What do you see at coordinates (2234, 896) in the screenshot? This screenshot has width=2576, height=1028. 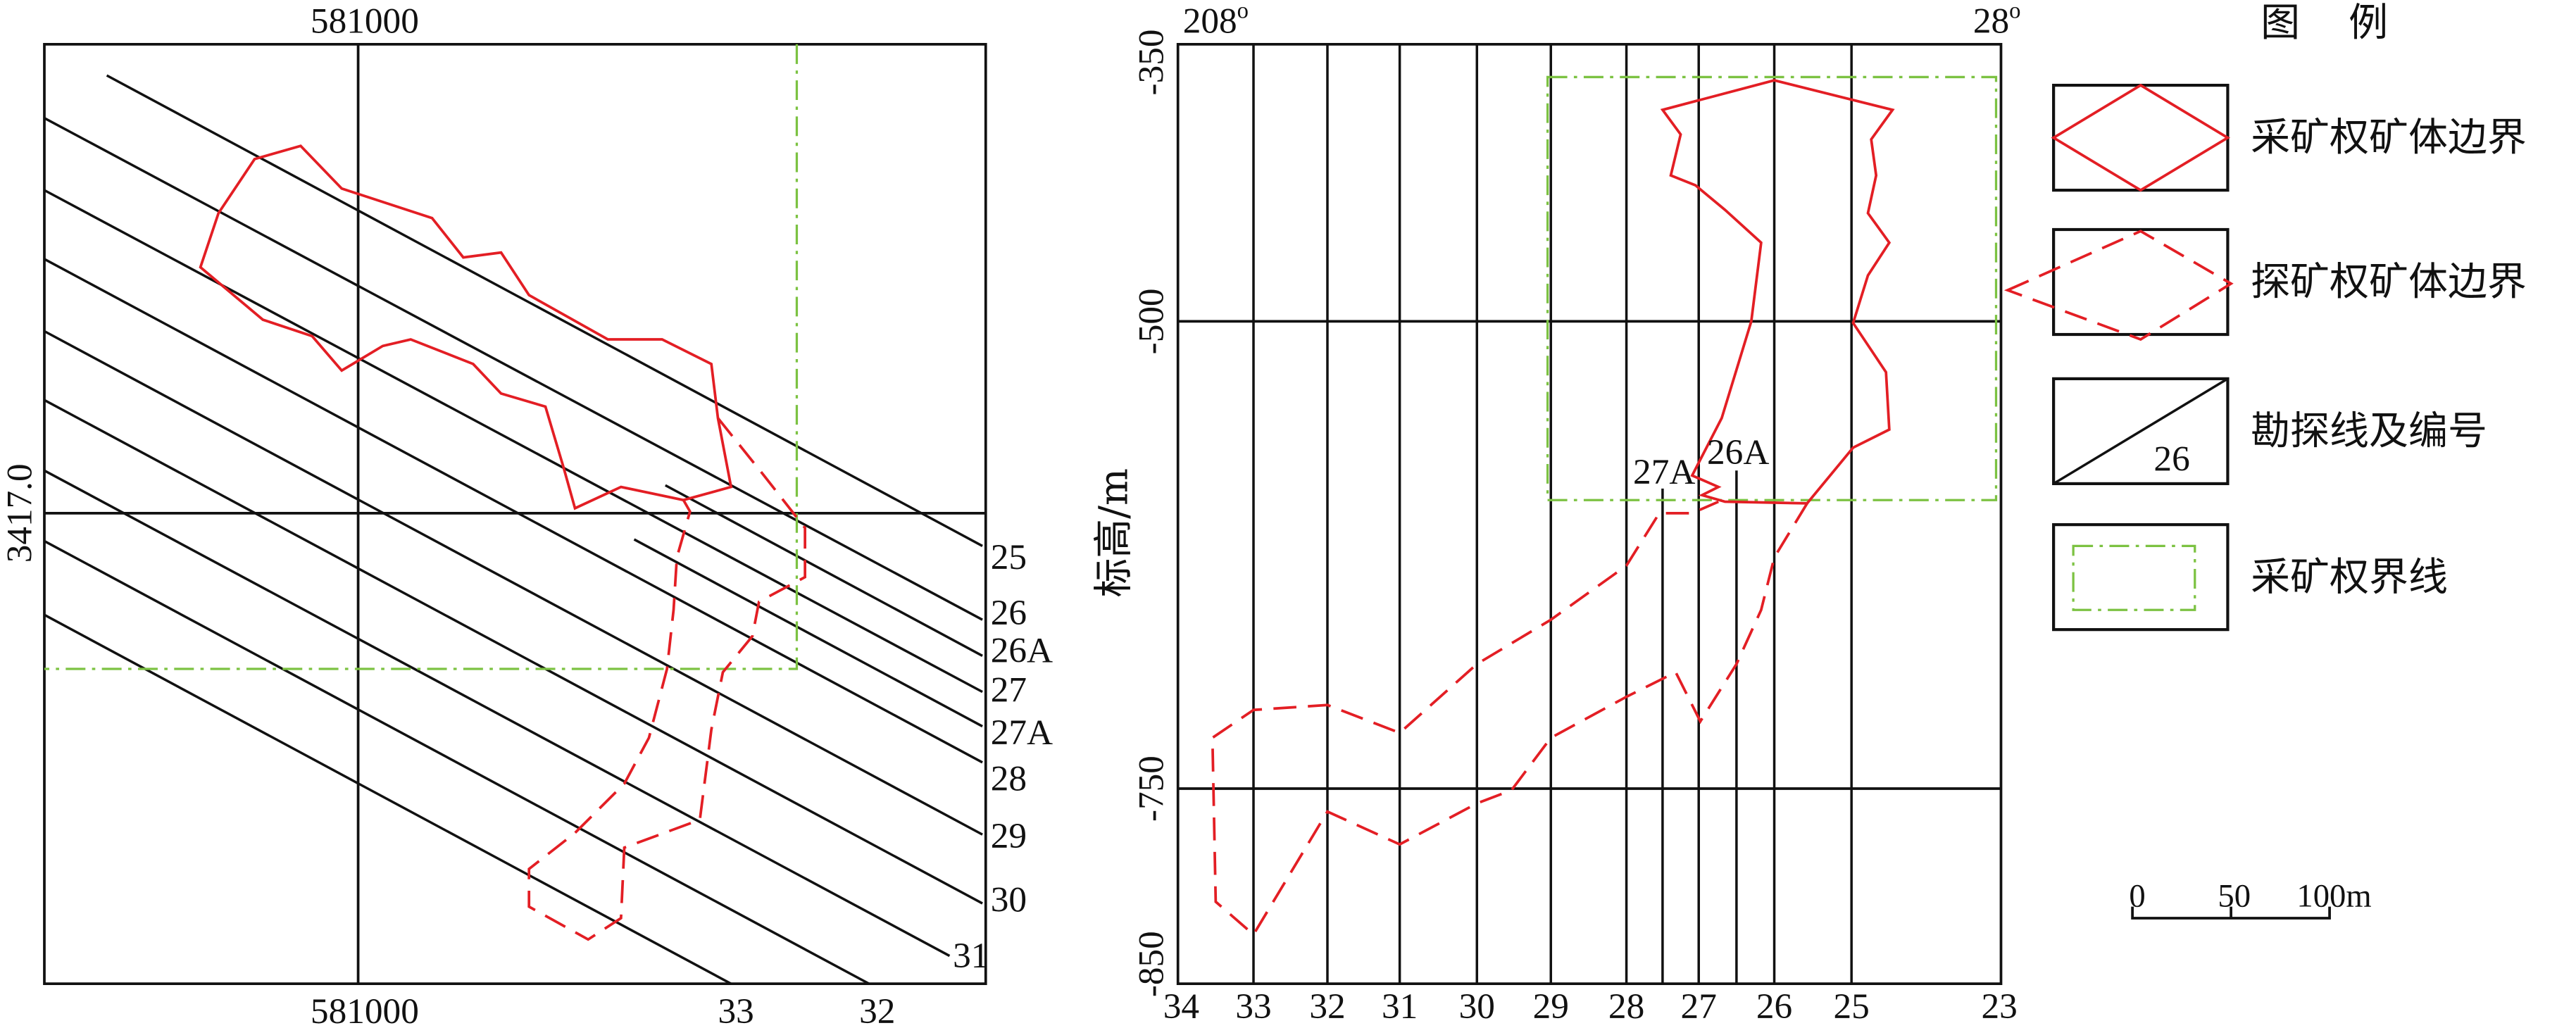 I see `scale-label-50: 50` at bounding box center [2234, 896].